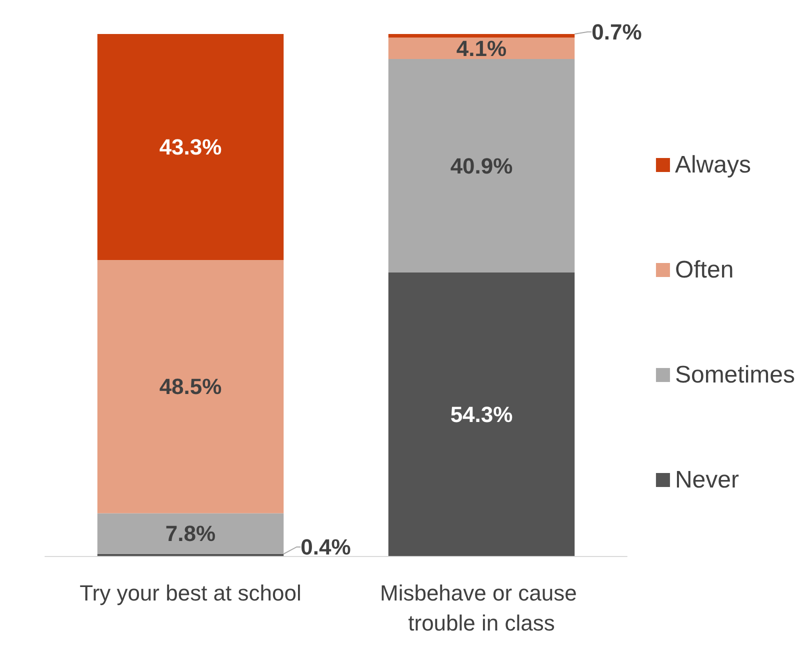  Describe the element at coordinates (712, 165) in the screenshot. I see `legend-label: Always` at that location.